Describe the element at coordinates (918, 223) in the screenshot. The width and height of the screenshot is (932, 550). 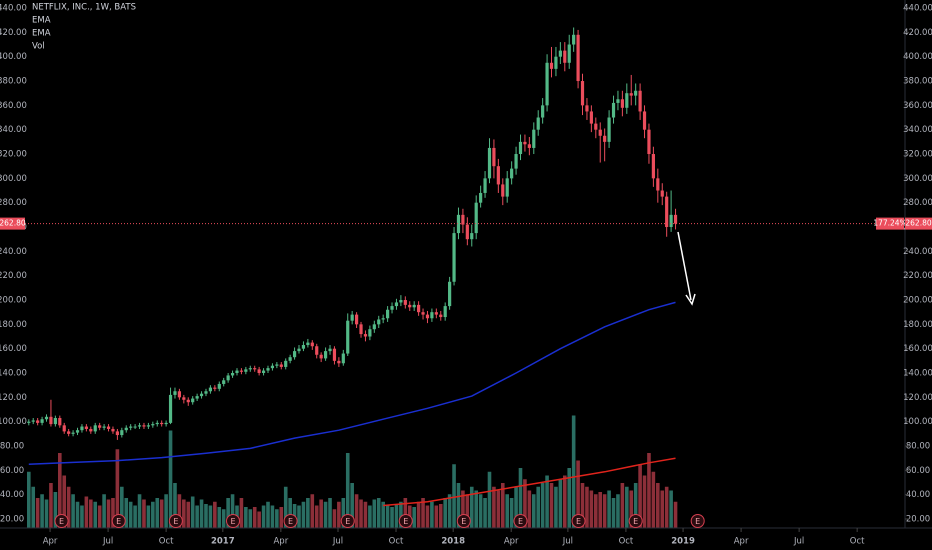
I see `last-price-box-right` at that location.